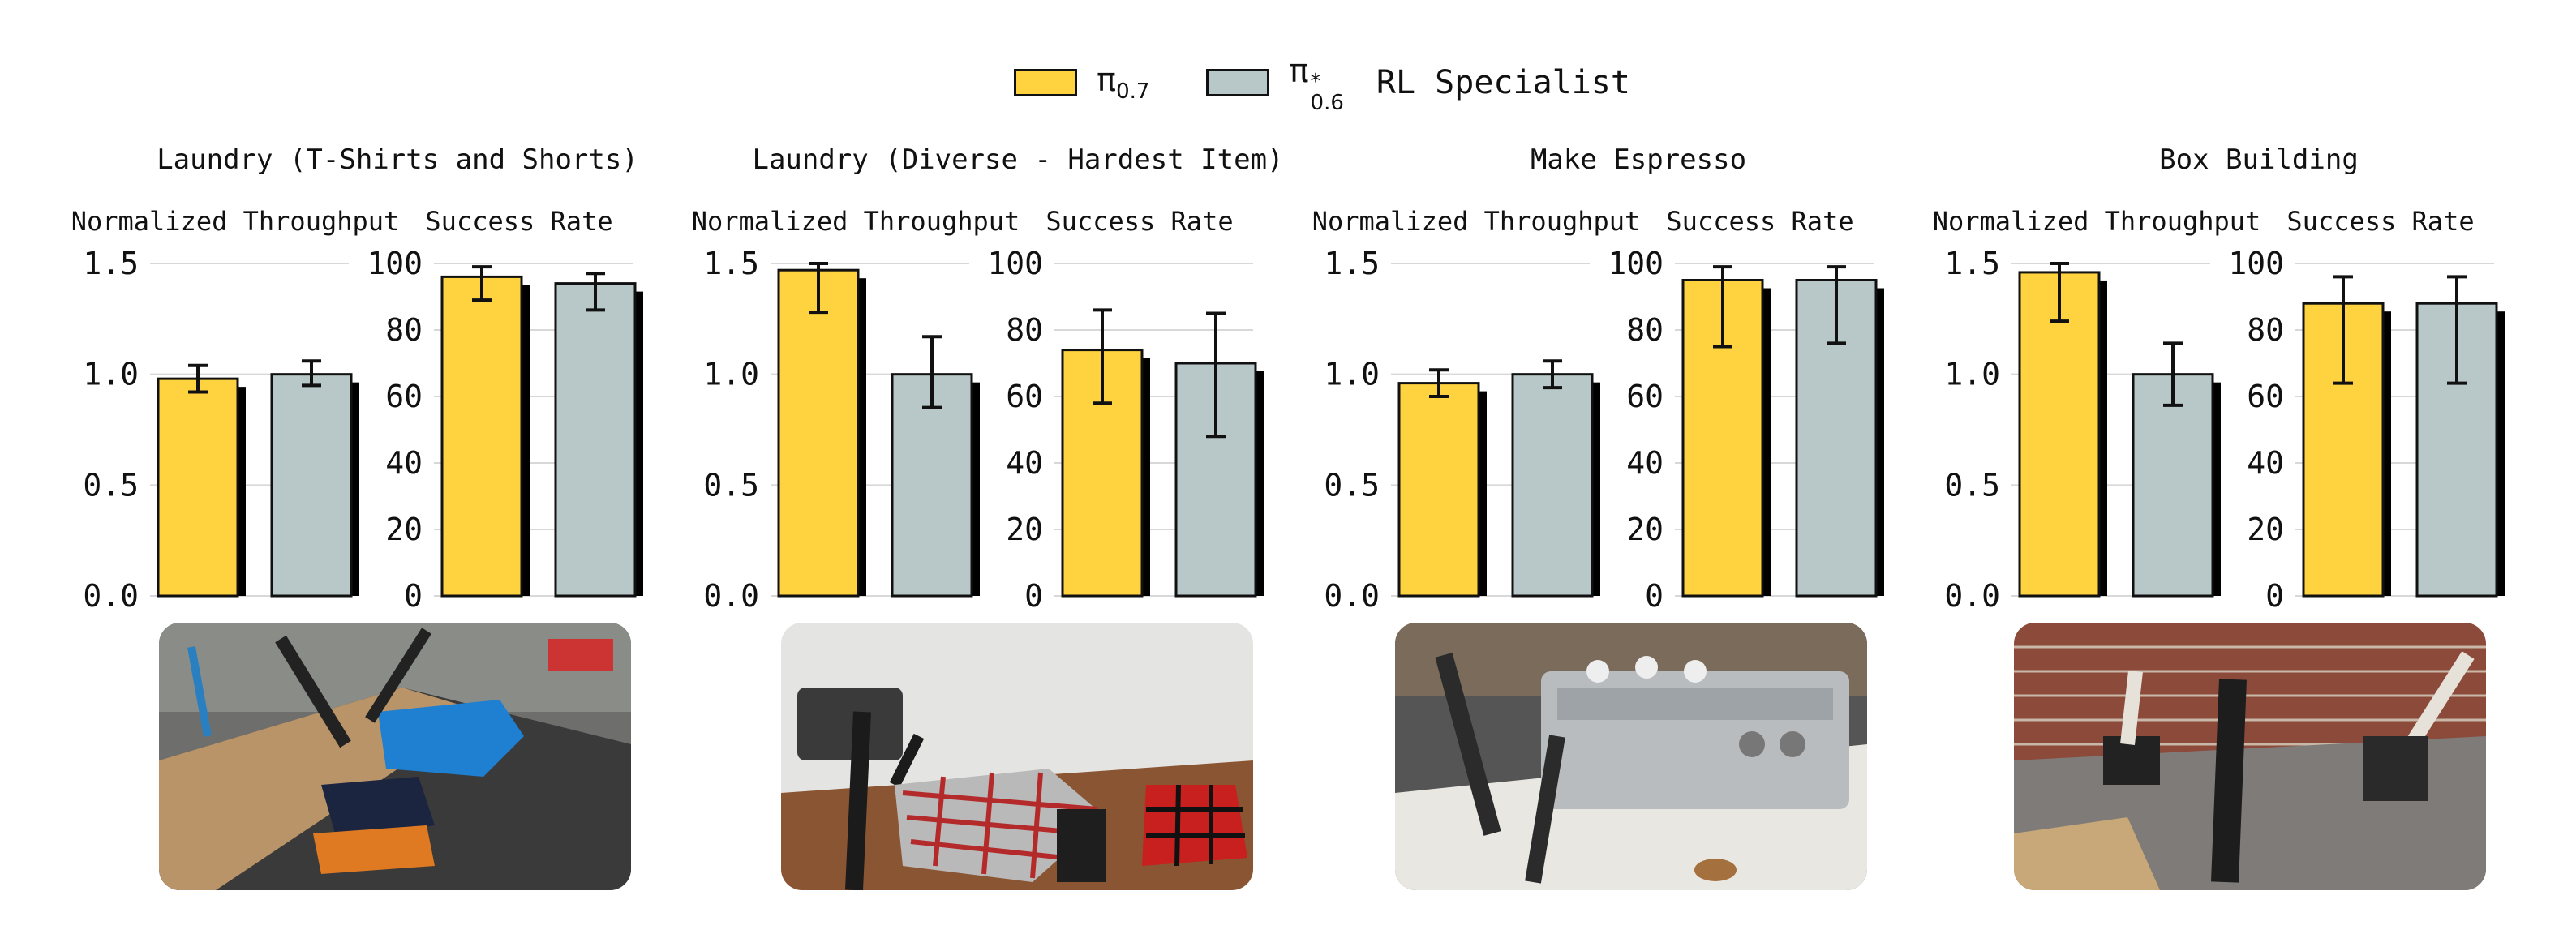 This screenshot has height=934, width=2576. Describe the element at coordinates (1045, 82) in the screenshot. I see `legend-swatch-pi07` at that location.